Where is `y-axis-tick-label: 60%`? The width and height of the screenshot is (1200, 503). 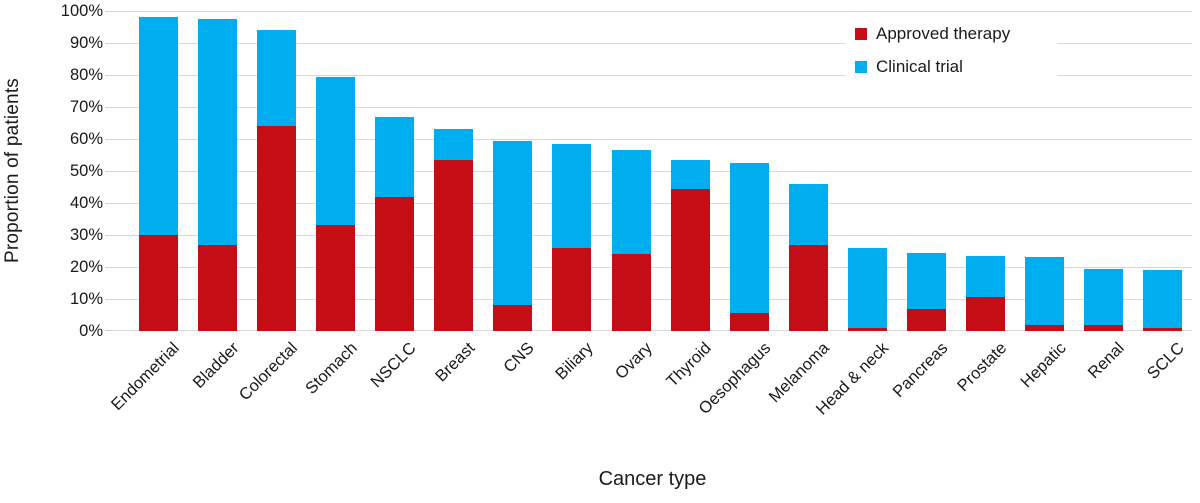
y-axis-tick-label: 60% is located at coordinates (86, 139).